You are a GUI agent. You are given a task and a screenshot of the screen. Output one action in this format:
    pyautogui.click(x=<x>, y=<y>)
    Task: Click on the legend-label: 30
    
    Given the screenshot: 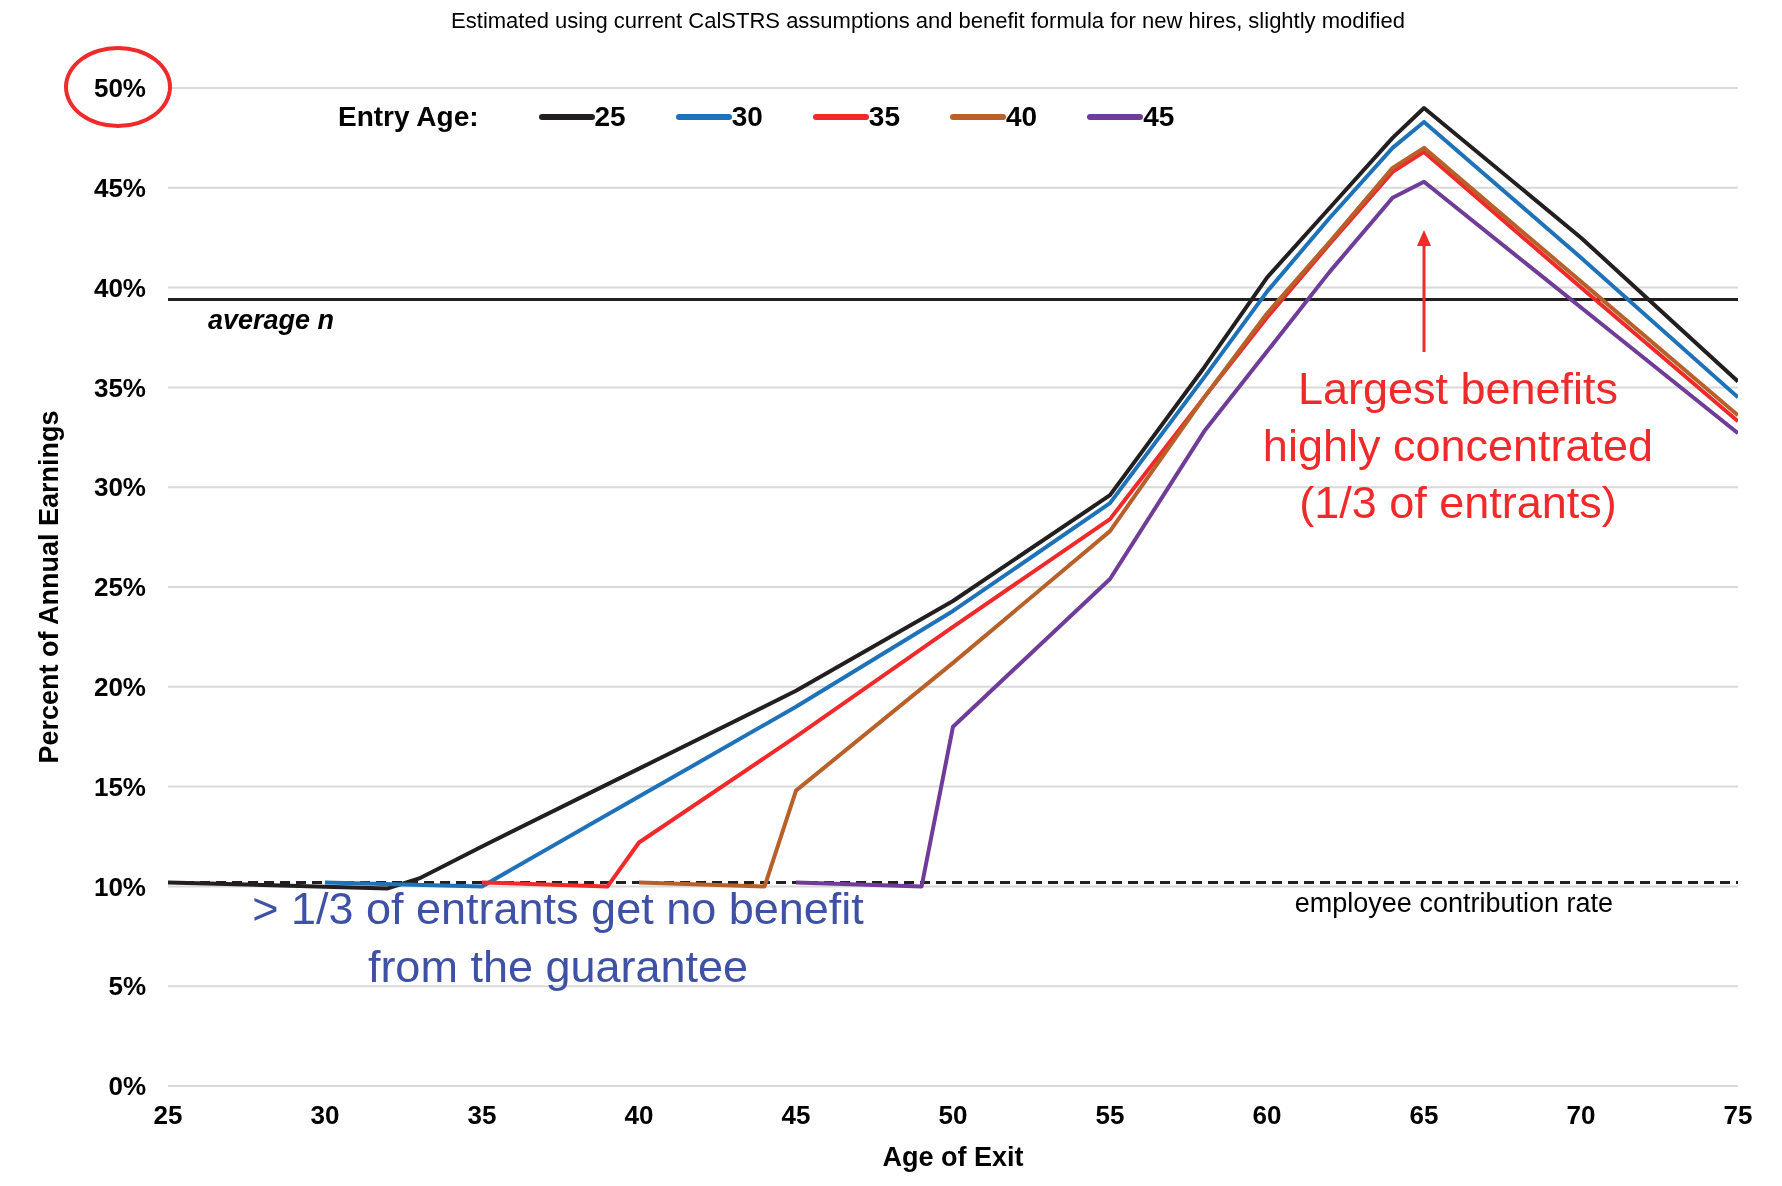 What is the action you would take?
    pyautogui.click(x=747, y=117)
    